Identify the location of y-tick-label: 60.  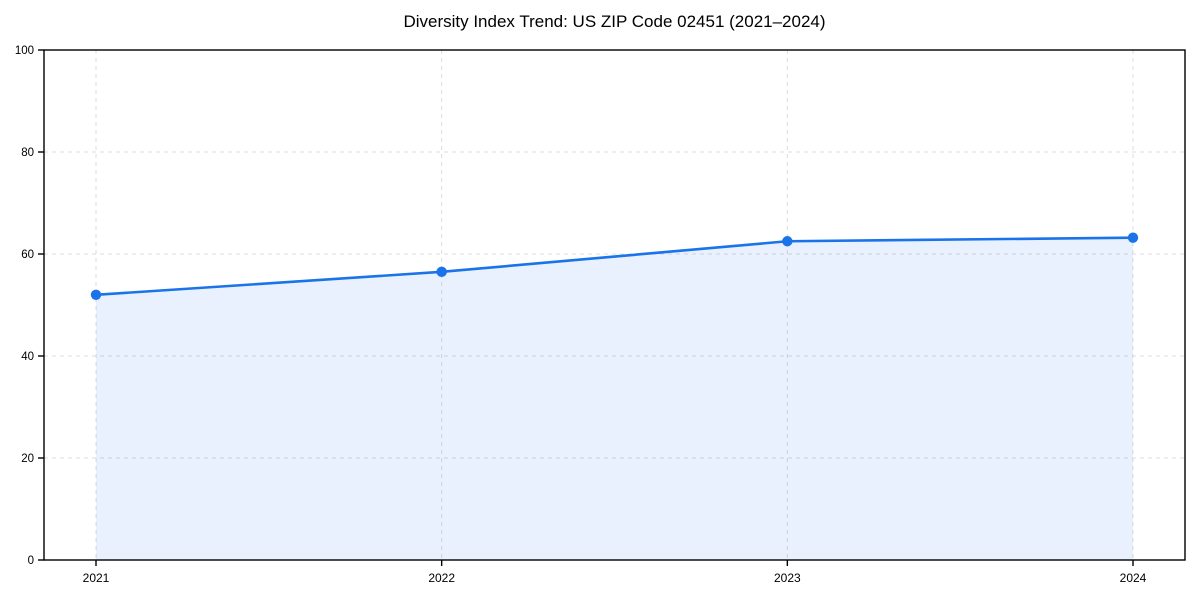
(27, 255).